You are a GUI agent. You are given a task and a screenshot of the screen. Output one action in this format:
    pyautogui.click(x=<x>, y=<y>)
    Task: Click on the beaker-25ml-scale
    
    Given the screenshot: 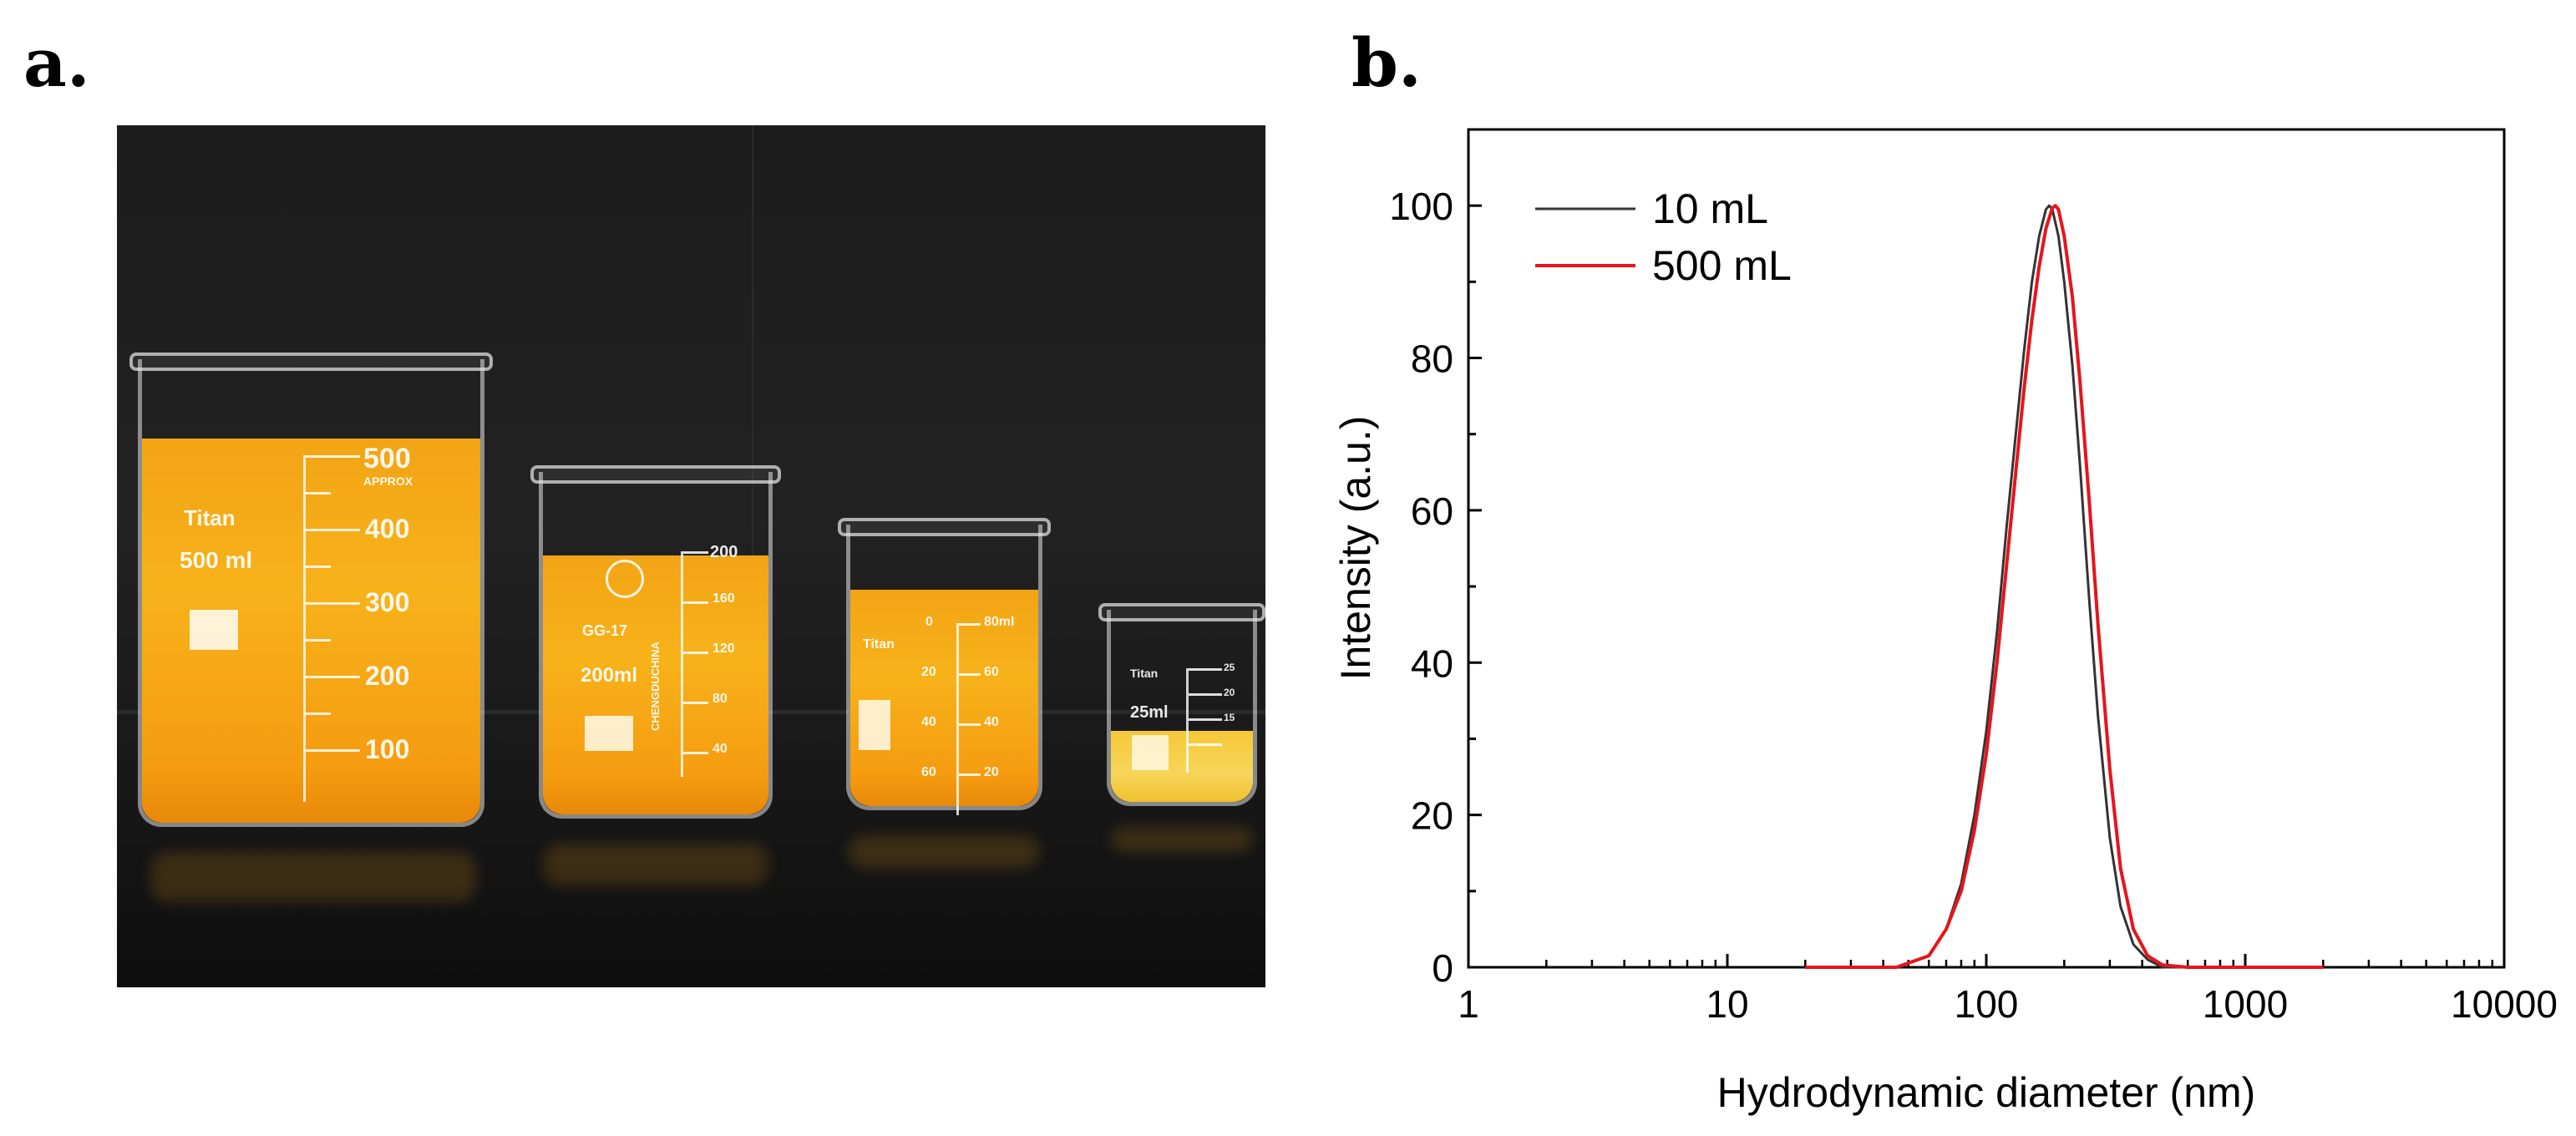 What is the action you would take?
    pyautogui.click(x=1204, y=720)
    